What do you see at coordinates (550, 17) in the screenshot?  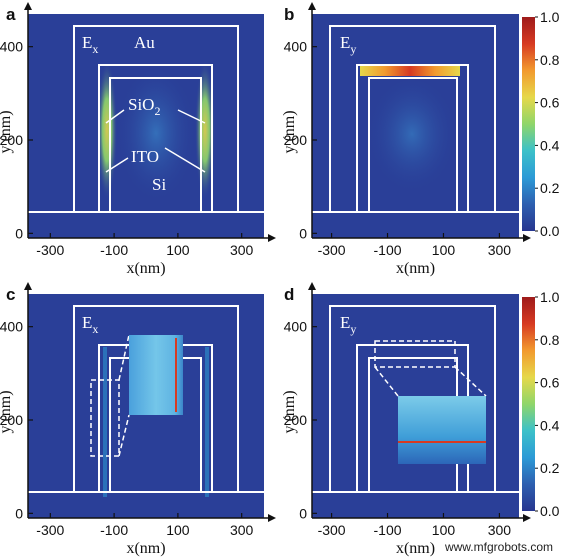 I see `colorbar-0-tick-label: 1.0` at bounding box center [550, 17].